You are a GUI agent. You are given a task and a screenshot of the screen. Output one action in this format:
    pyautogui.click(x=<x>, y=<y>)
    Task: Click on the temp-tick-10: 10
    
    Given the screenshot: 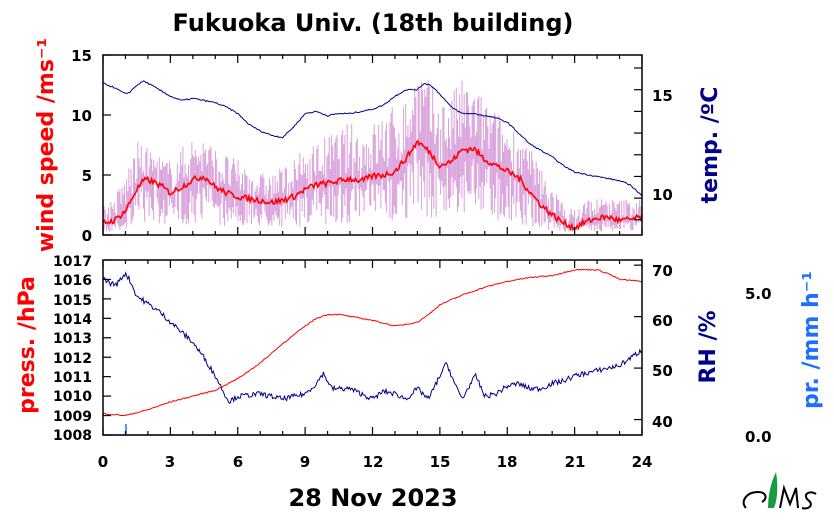 What is the action you would take?
    pyautogui.click(x=662, y=195)
    